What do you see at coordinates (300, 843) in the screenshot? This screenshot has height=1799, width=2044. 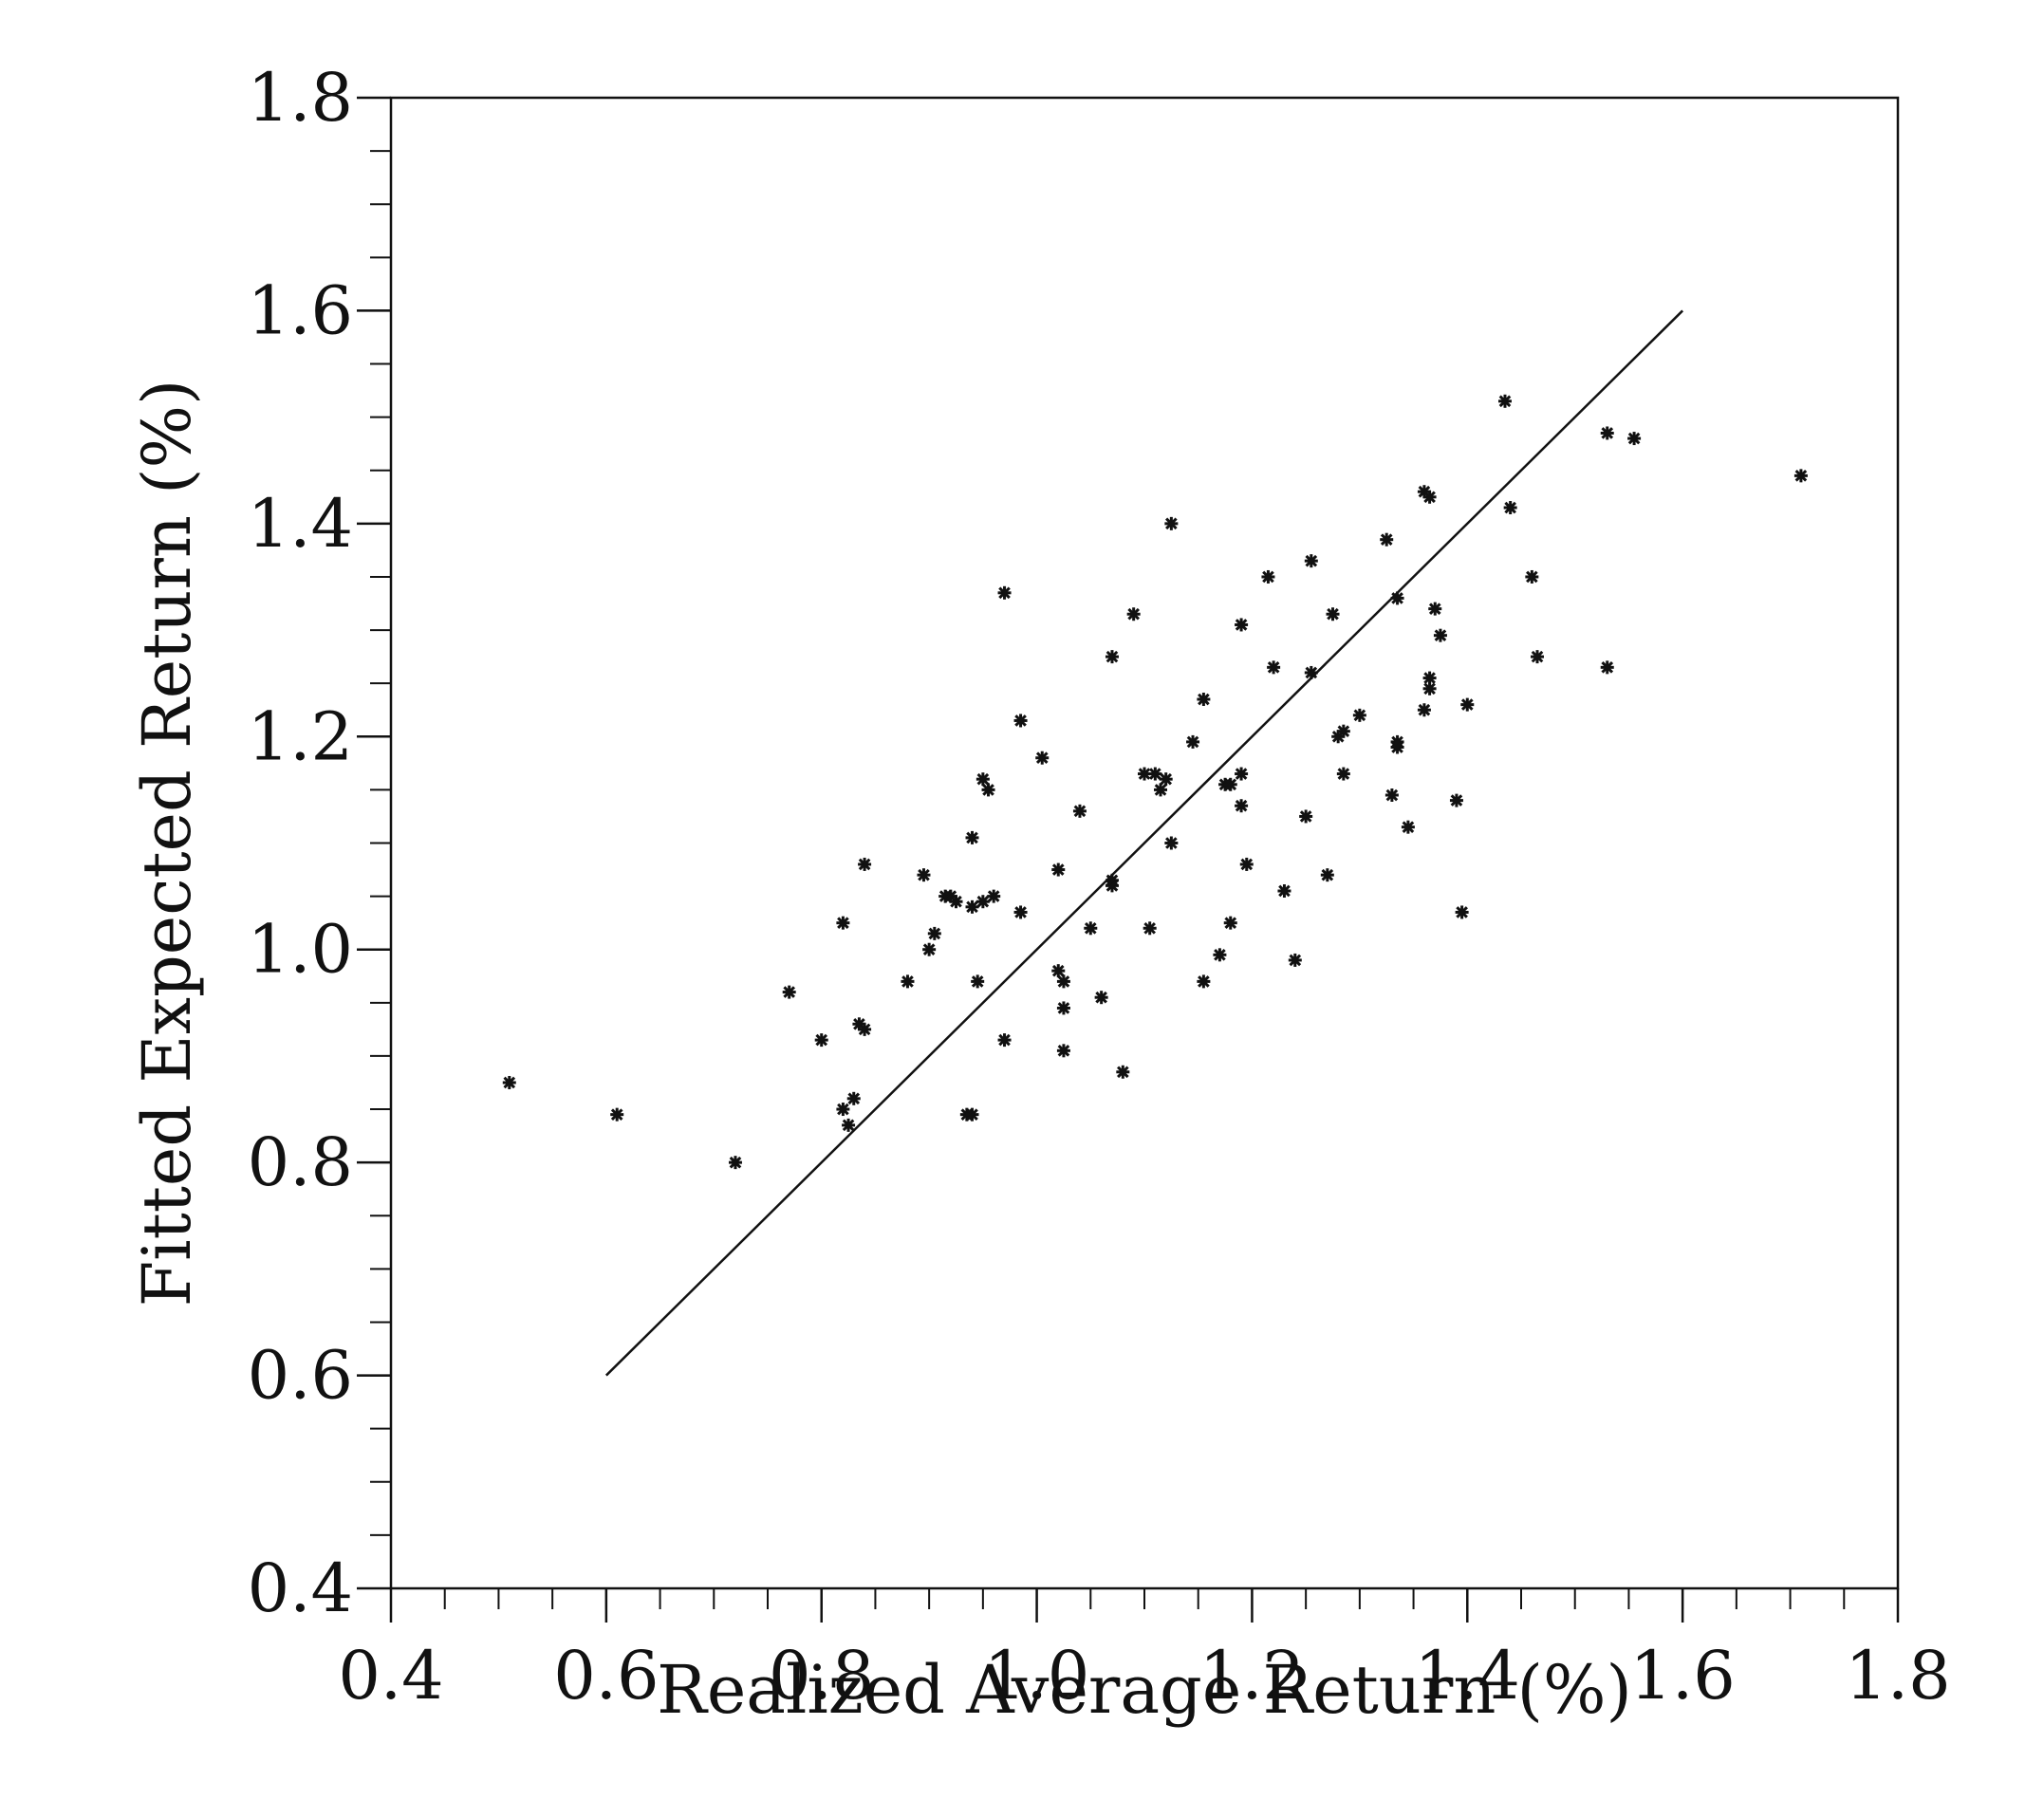 I see `y-tick-labels: 0.4 0.6 0.8 1.0 1.2 1.4 1.6 1.8` at bounding box center [300, 843].